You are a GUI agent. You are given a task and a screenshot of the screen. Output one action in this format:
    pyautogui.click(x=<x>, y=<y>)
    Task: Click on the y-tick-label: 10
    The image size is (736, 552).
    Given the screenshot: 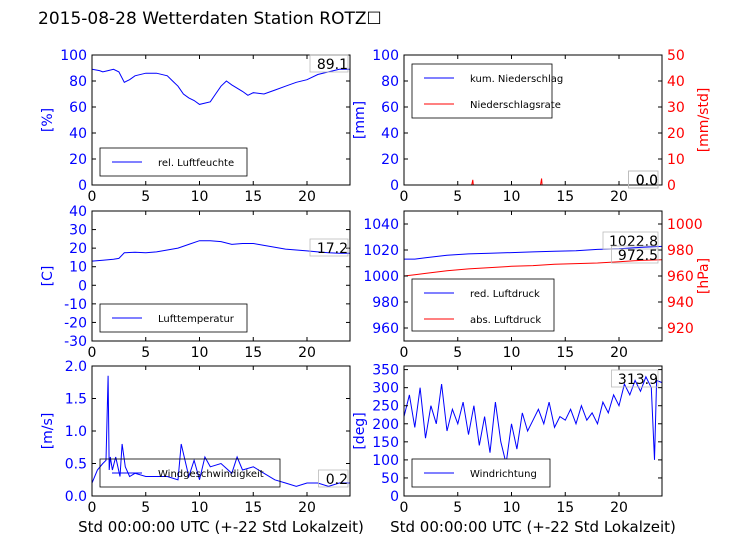 What is the action you would take?
    pyautogui.click(x=78, y=268)
    